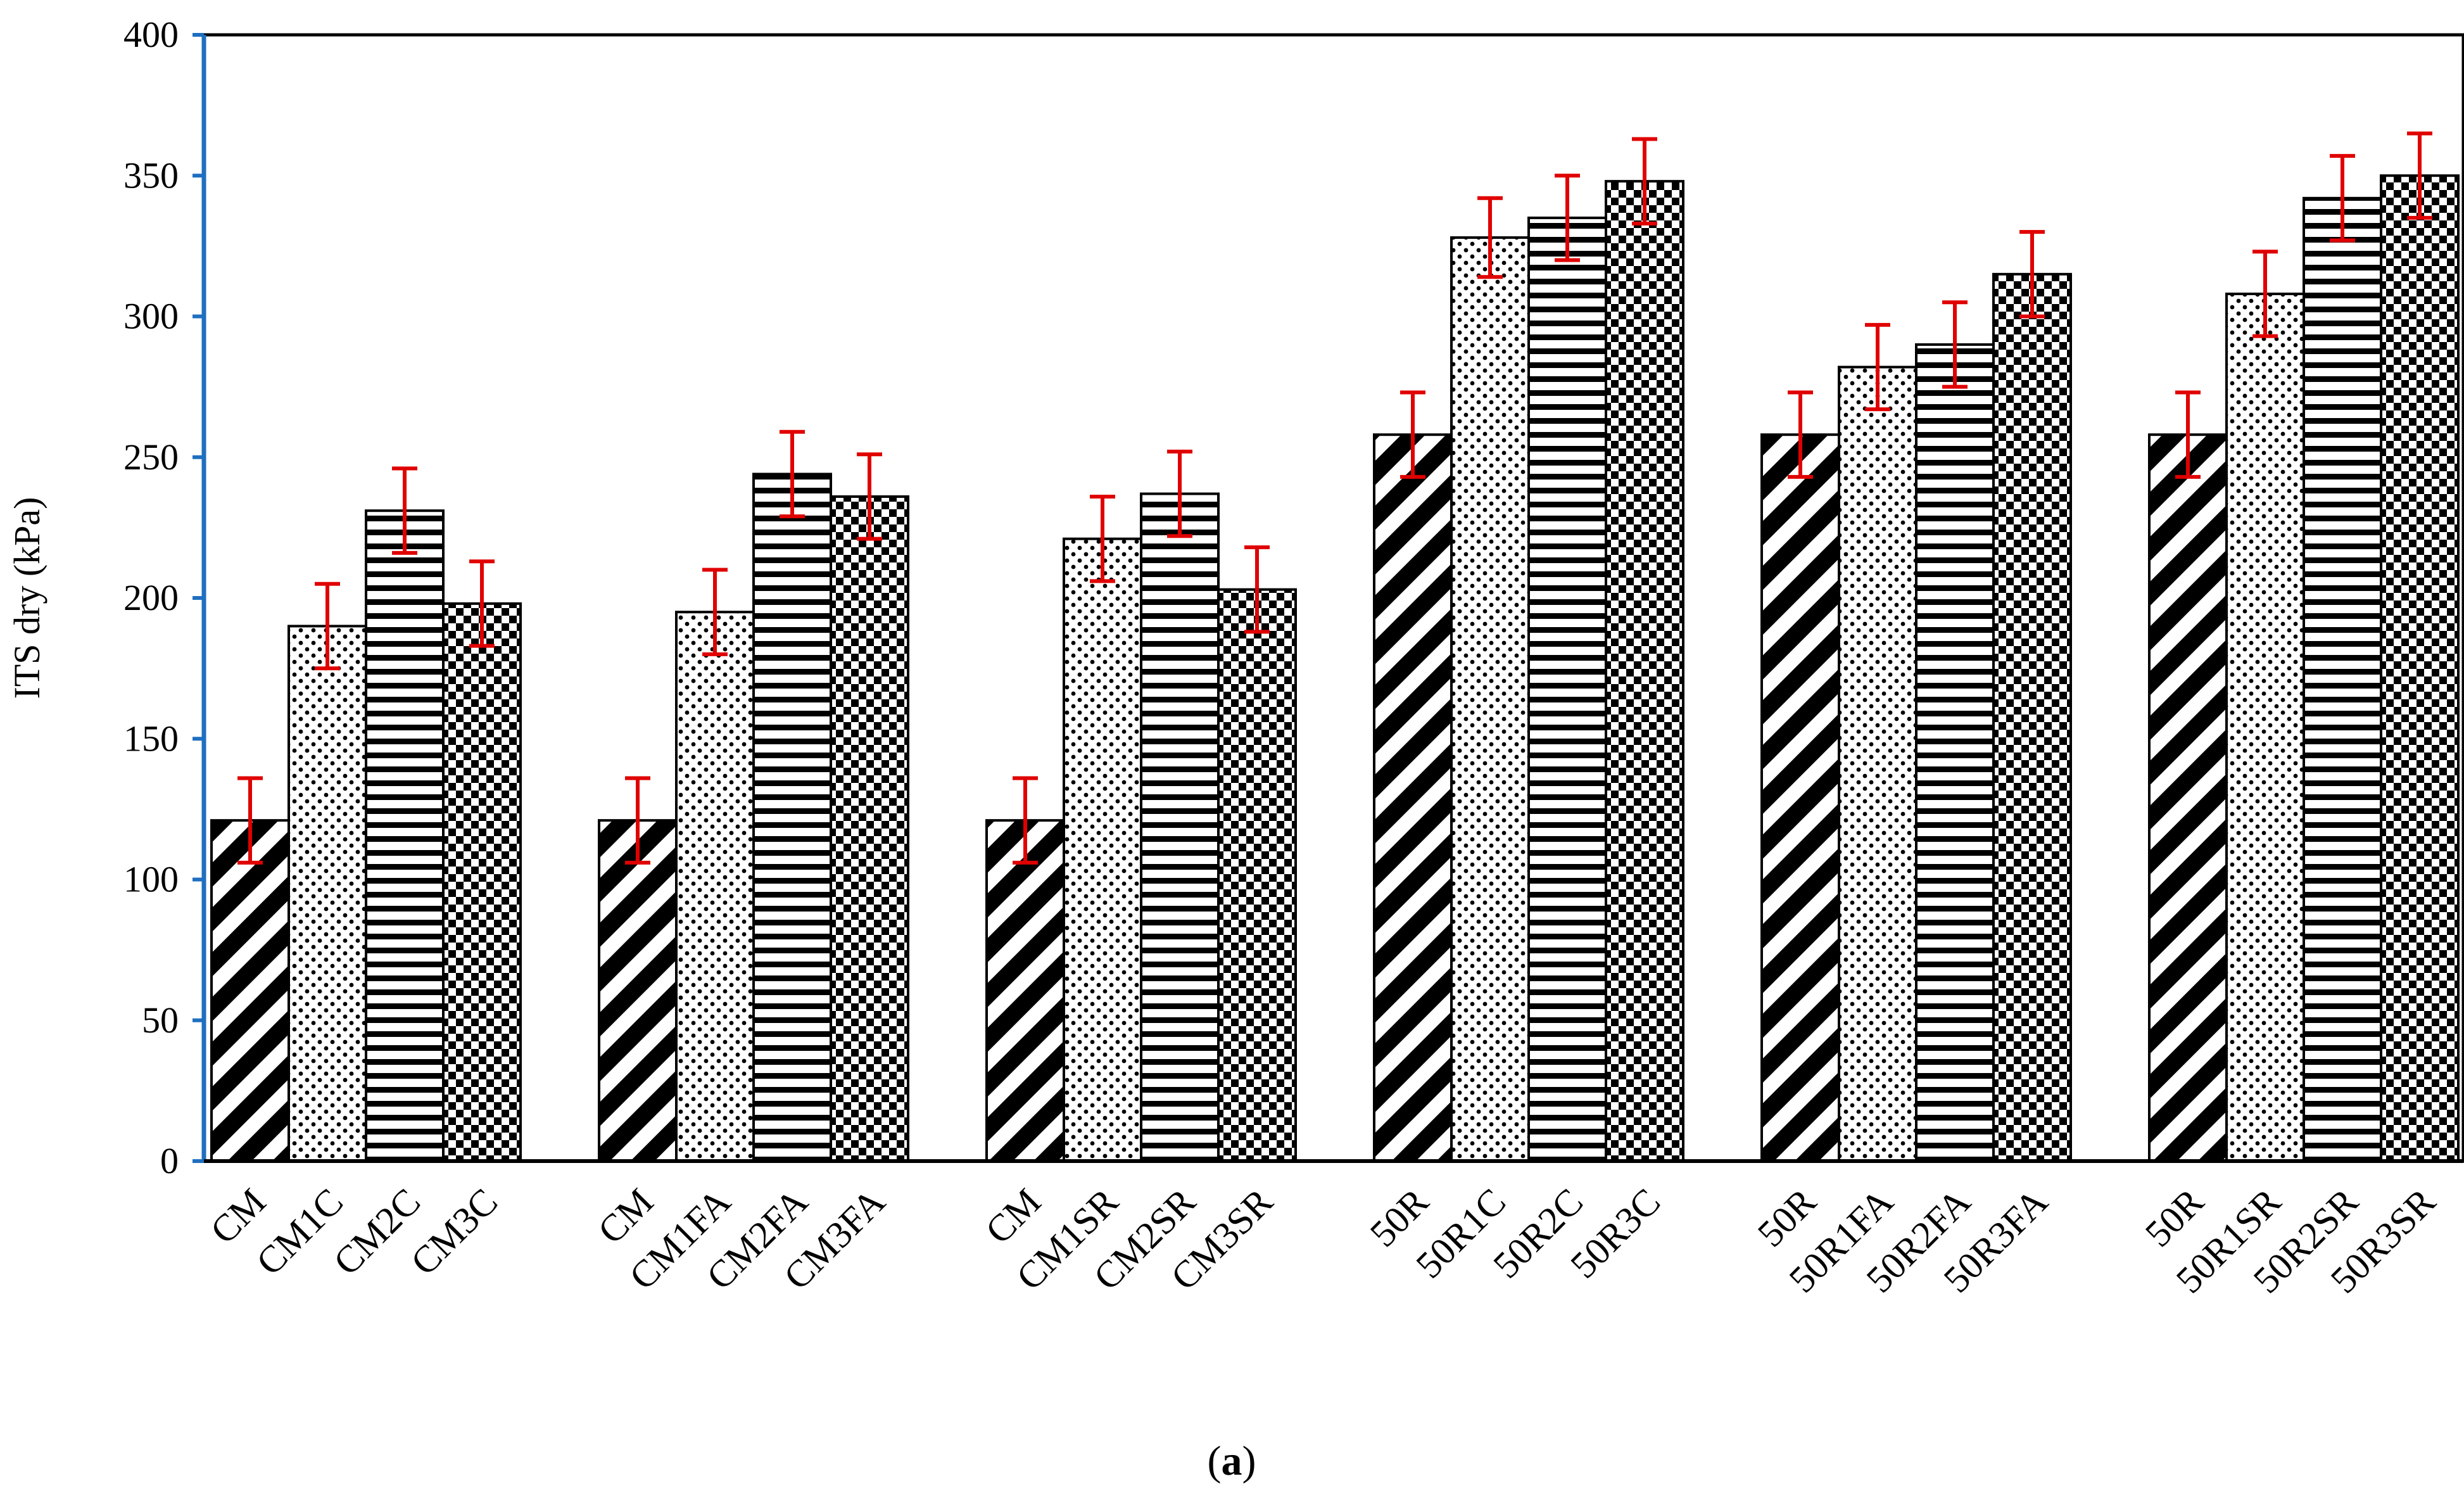  Describe the element at coordinates (327, 626) in the screenshot. I see `error-bar-cm1c-g1` at that location.